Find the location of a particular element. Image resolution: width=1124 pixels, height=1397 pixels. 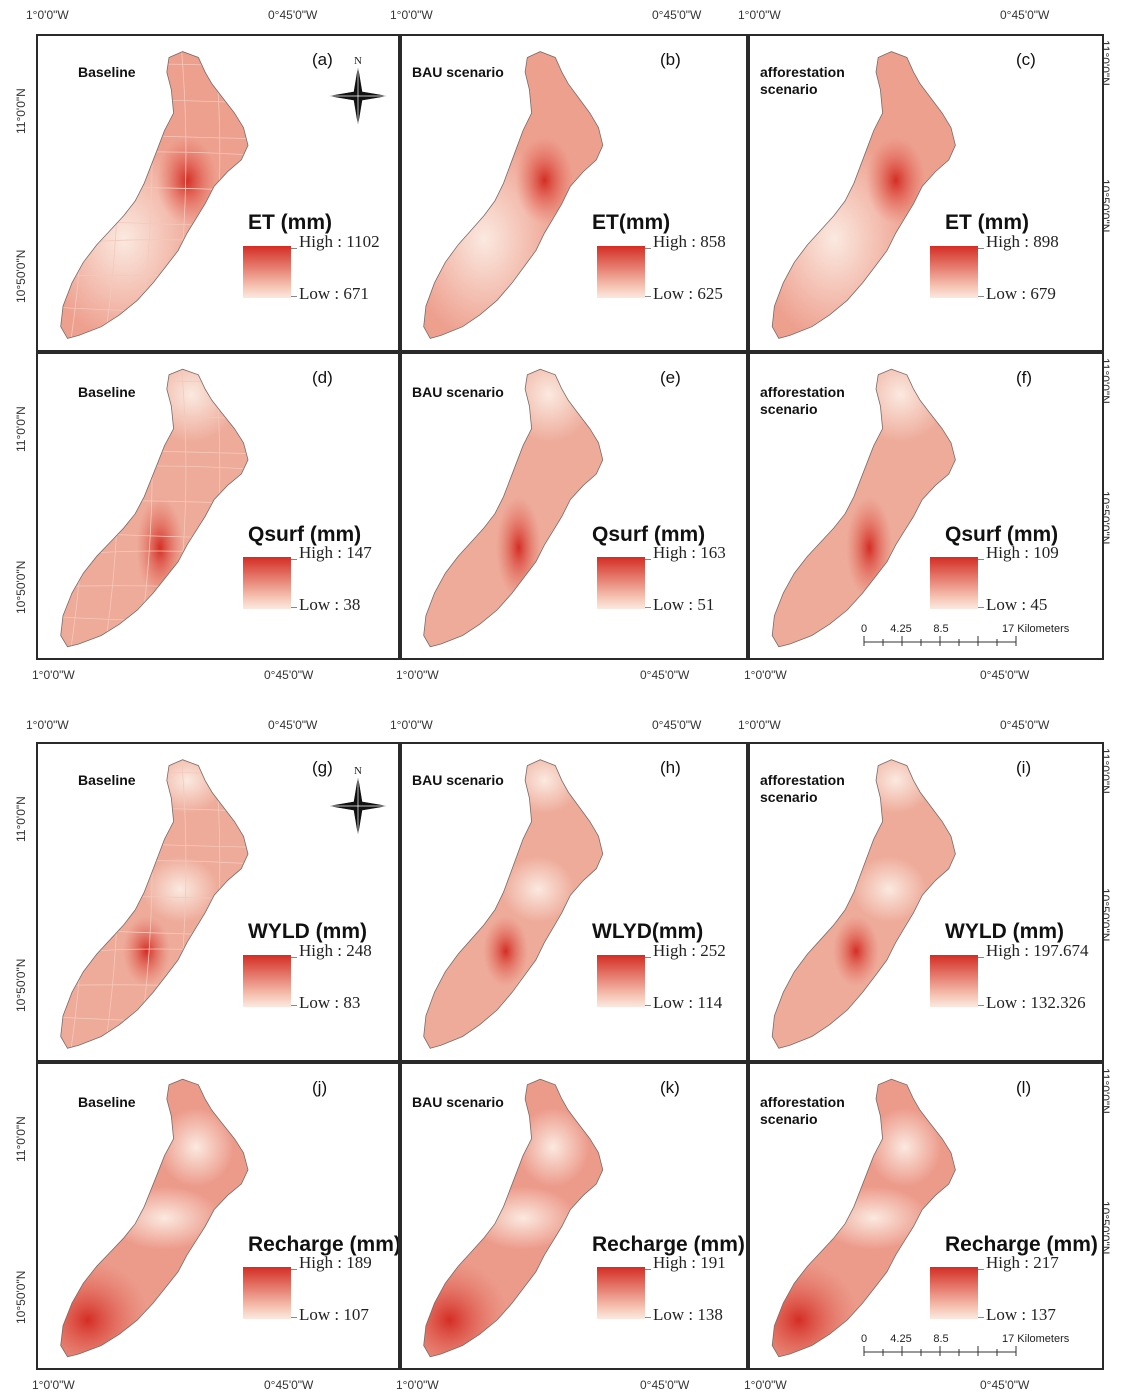

scenario-label: Baseline is located at coordinates (107, 1102).